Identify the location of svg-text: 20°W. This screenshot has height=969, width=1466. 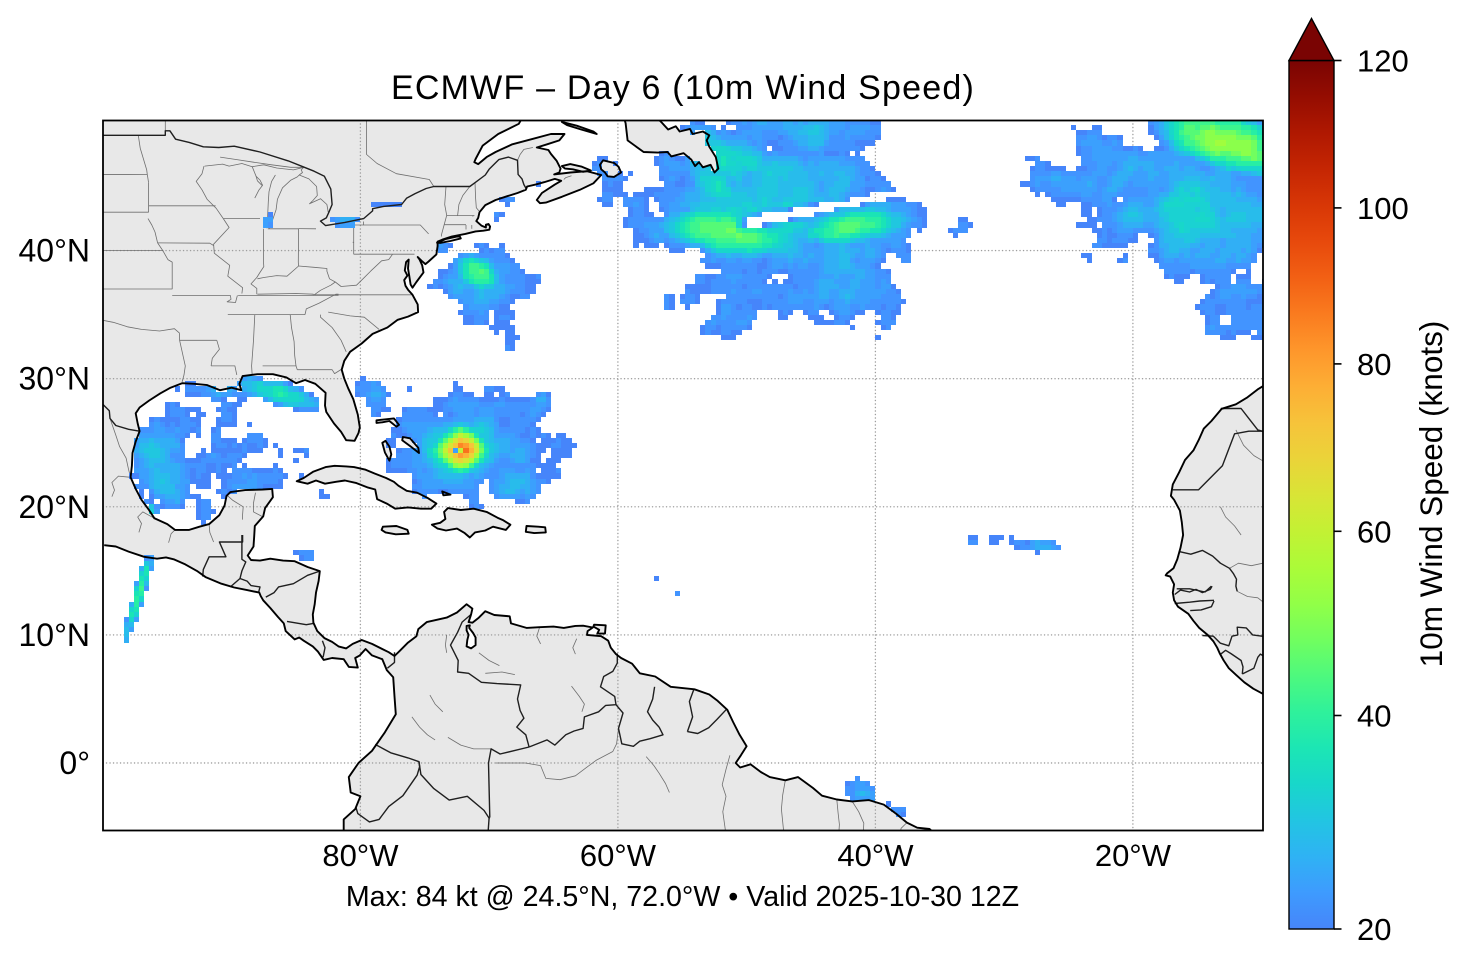
(1133, 855).